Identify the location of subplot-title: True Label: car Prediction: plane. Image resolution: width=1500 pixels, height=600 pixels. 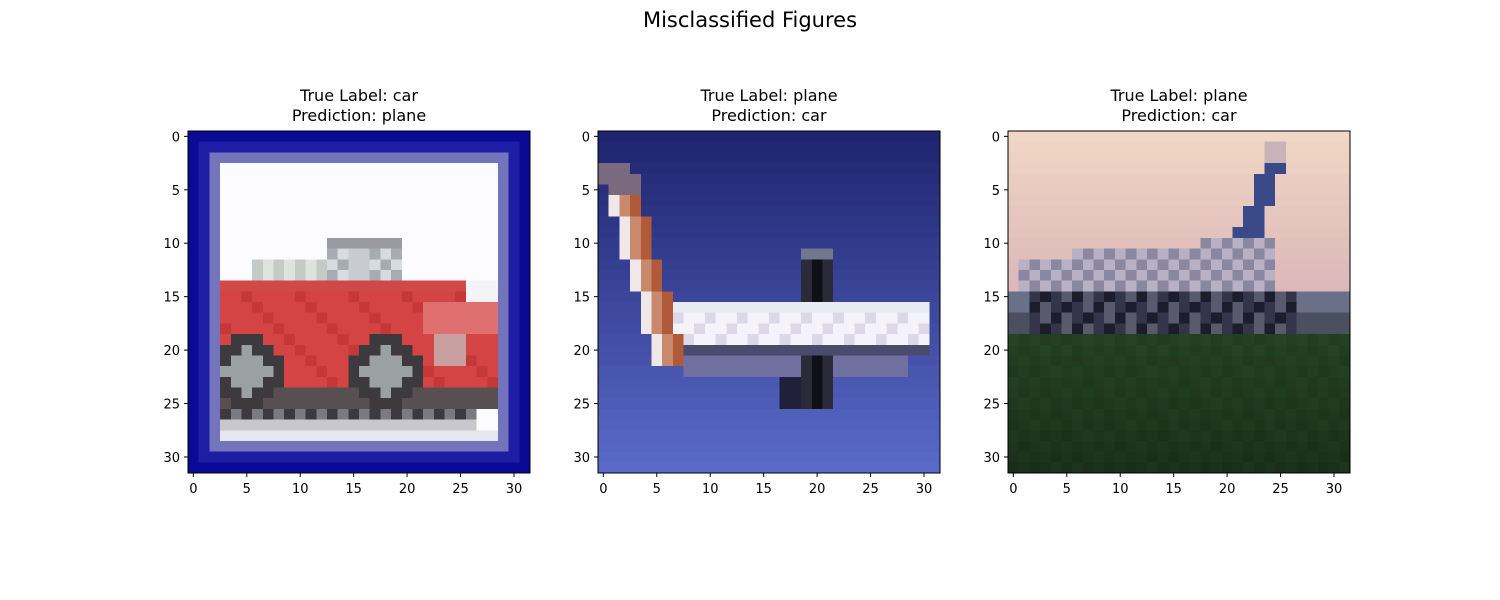
(359, 106).